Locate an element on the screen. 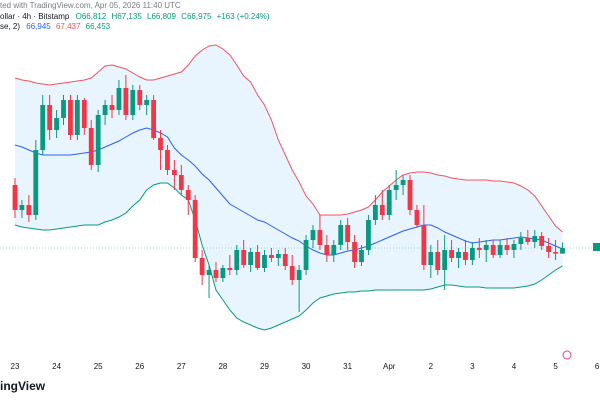  ohlc-low: L66,809 is located at coordinates (161, 16).